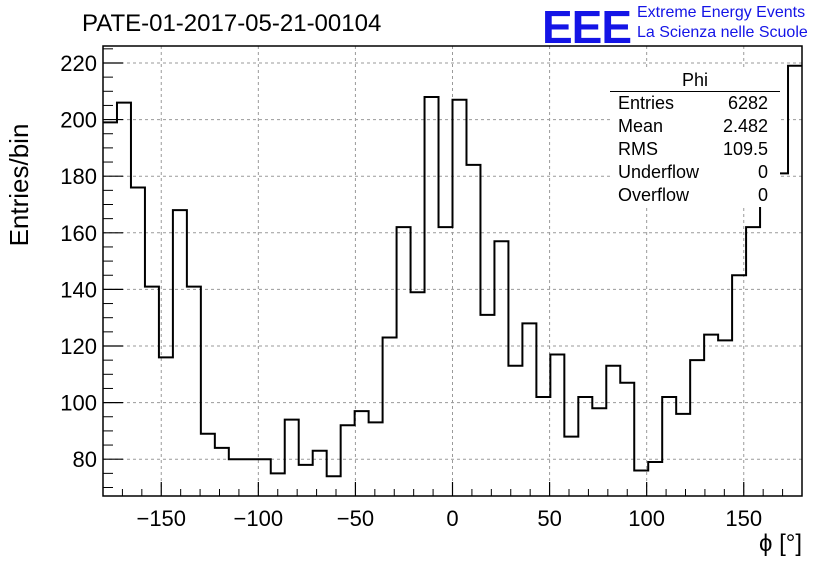 This screenshot has height=572, width=836. Describe the element at coordinates (695, 81) in the screenshot. I see `stats-title: Phi` at that location.